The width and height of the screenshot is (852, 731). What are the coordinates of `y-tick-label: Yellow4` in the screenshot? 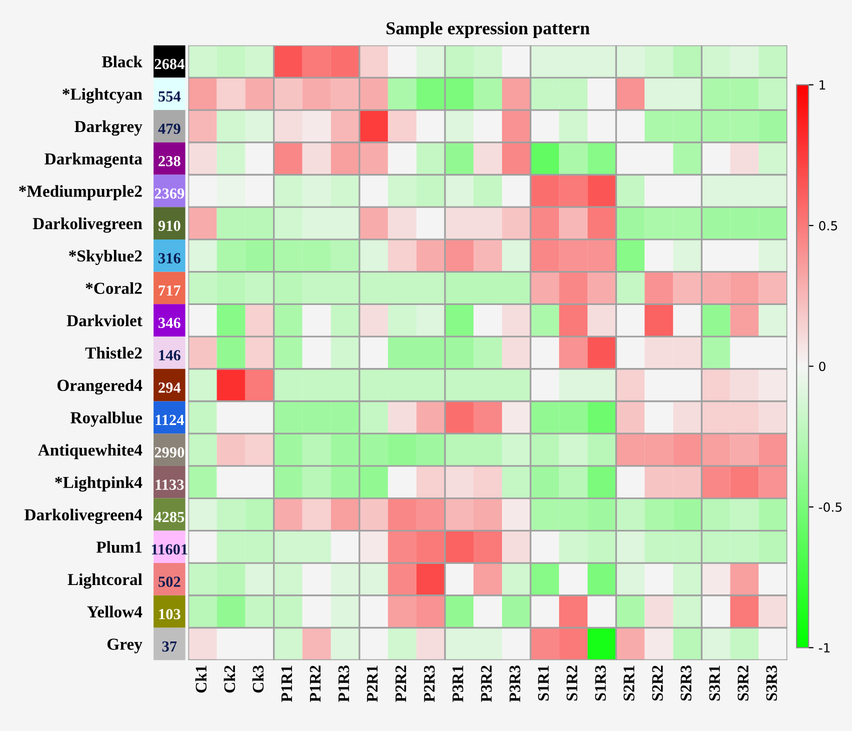 It's located at (114, 612).